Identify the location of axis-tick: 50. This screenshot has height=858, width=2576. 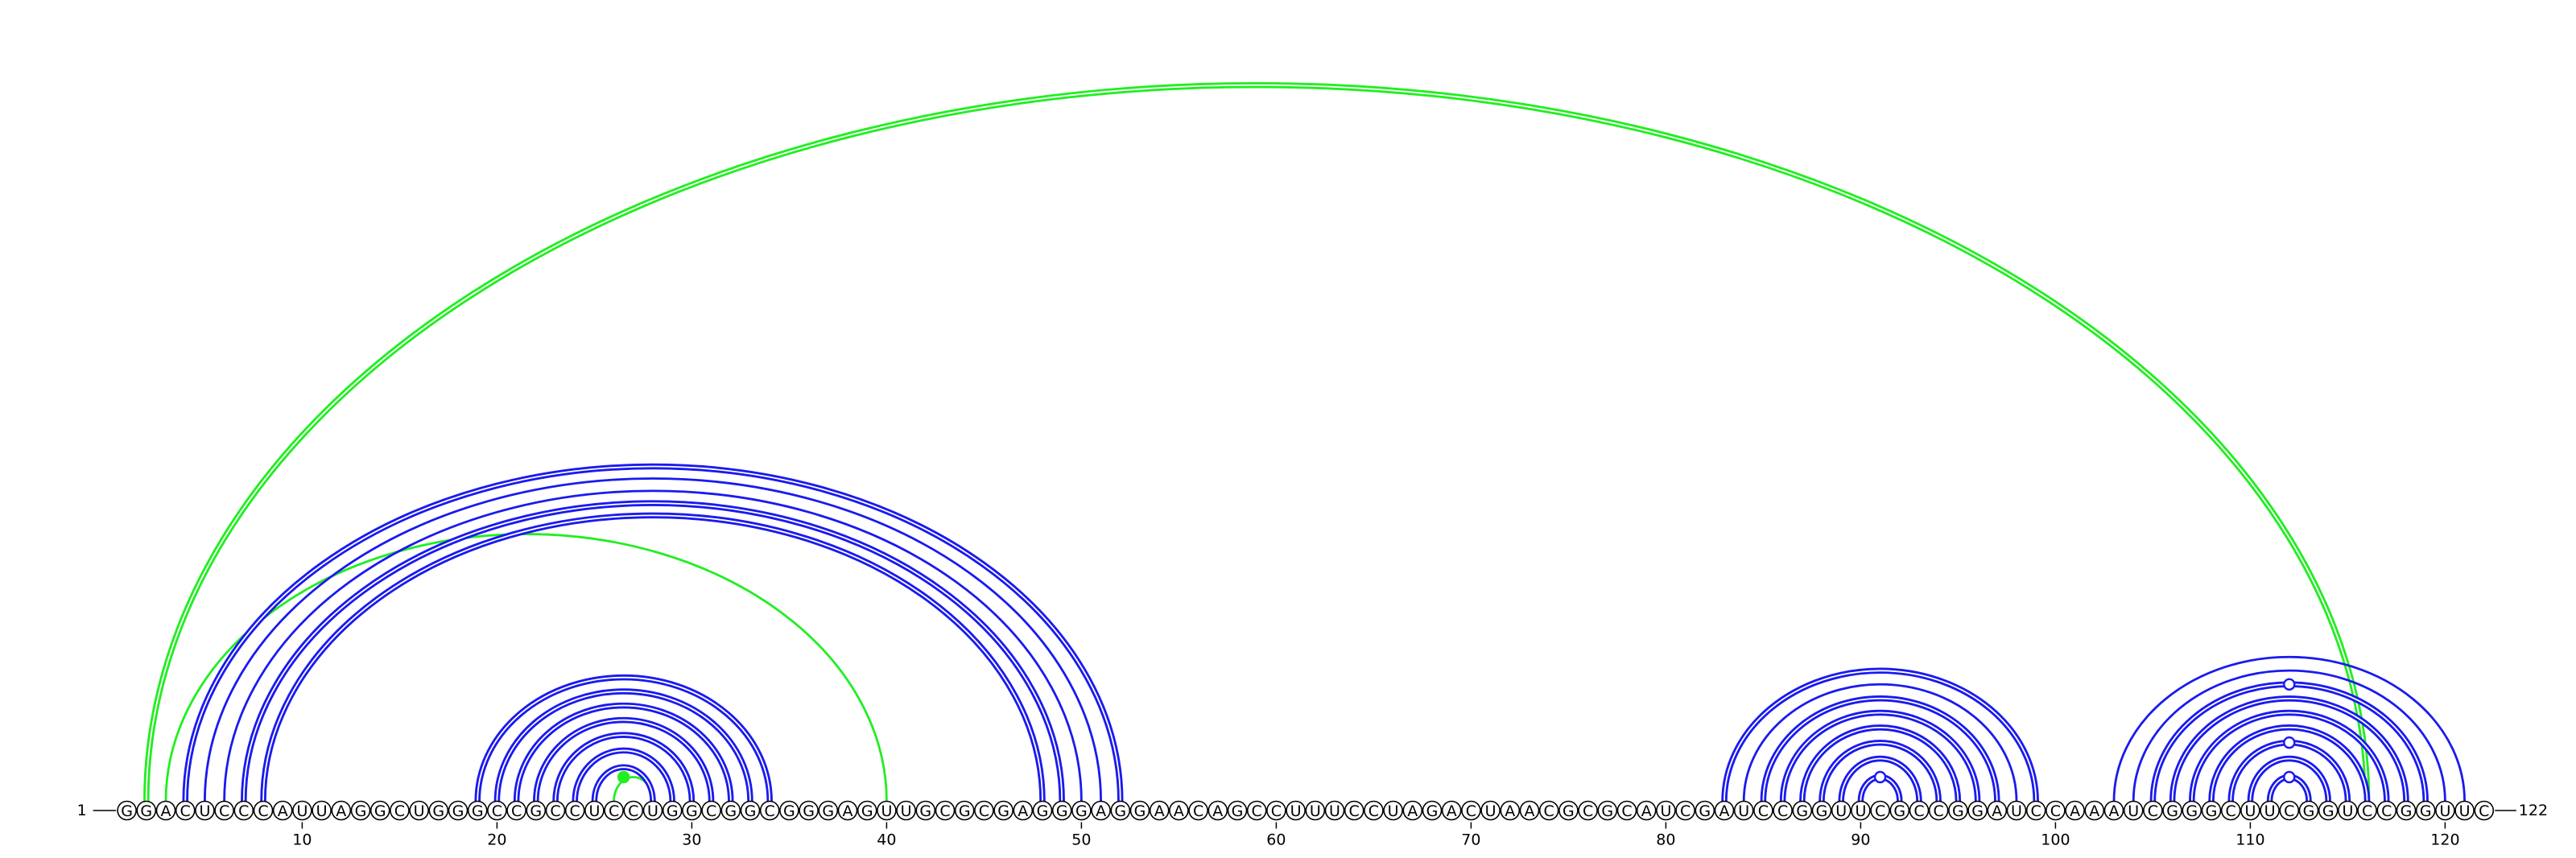
(1081, 835).